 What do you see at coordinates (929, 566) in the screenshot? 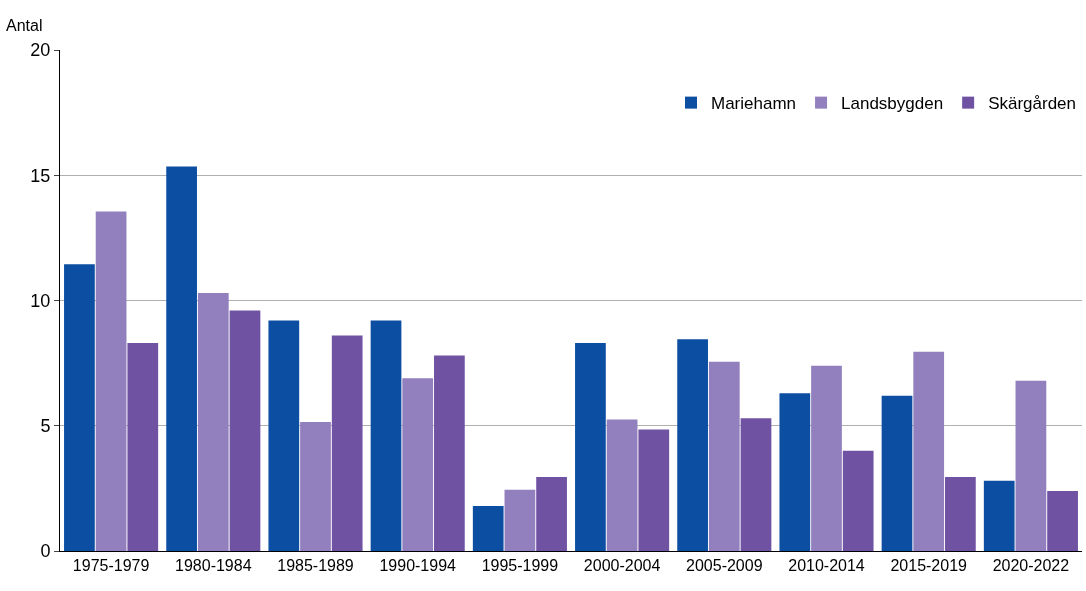
I see `x-tick-label: 2015-2019` at bounding box center [929, 566].